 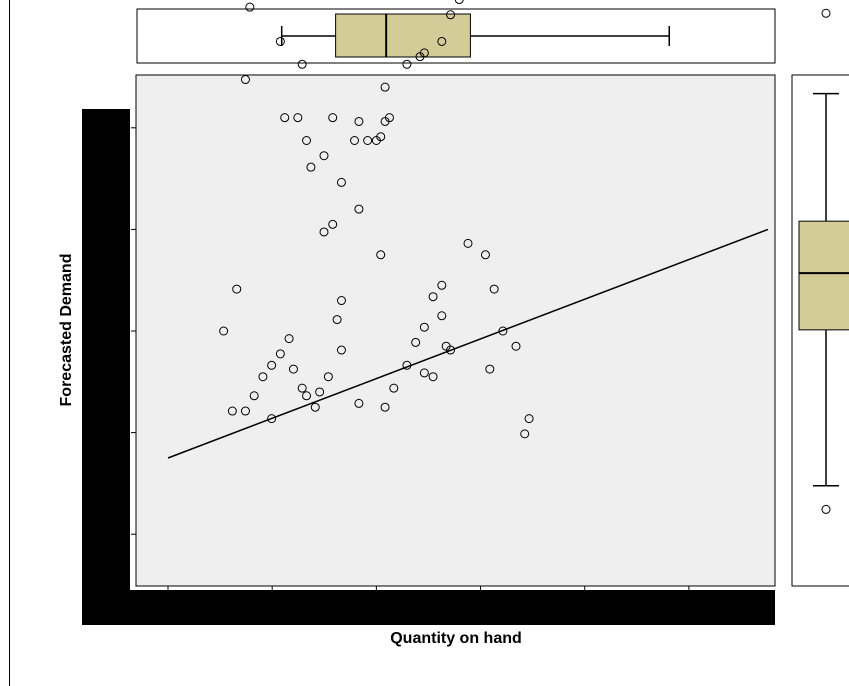 I want to click on right-outlier-high, so click(x=826, y=13).